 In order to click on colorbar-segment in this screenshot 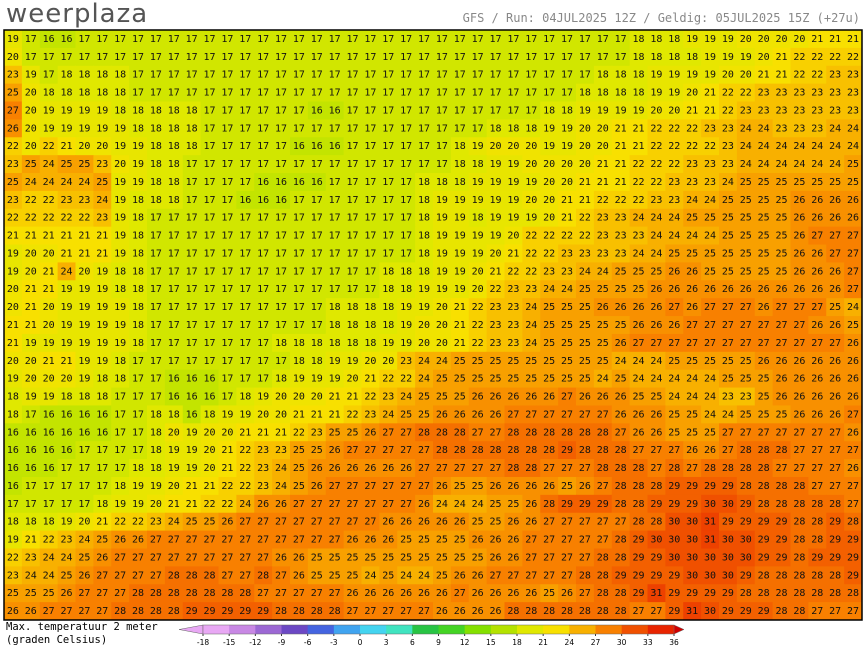, I will do `click(347, 629)`.